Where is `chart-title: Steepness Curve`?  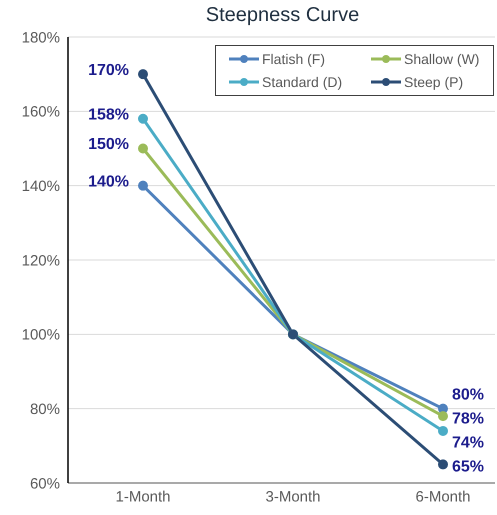
chart-title: Steepness Curve is located at coordinates (282, 15).